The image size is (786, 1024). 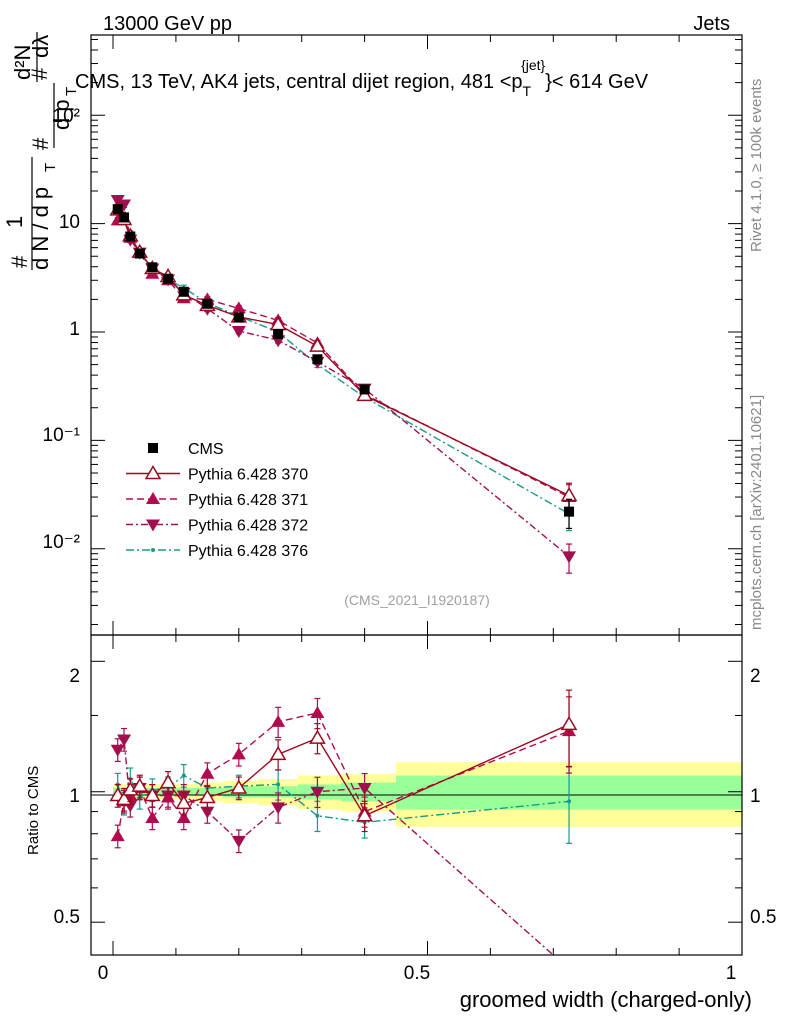 I want to click on y-title-dN-dp: d N / d p, so click(x=40, y=228).